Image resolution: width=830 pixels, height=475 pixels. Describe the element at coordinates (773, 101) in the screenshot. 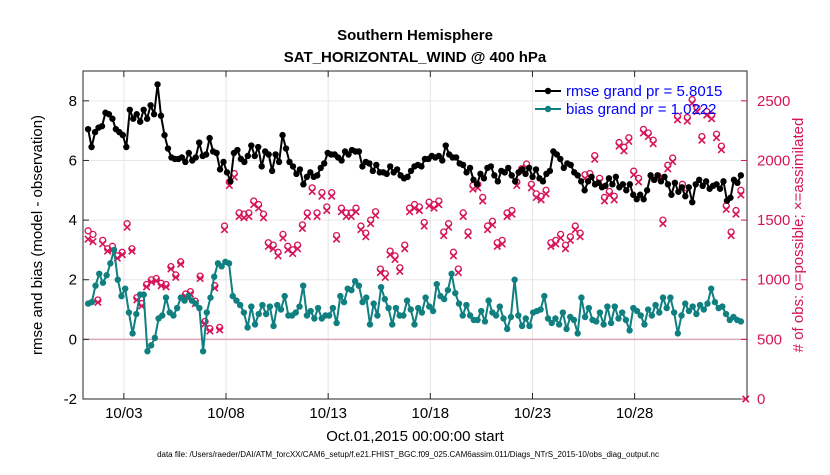

I see `y-right-tick-label: 2500` at that location.